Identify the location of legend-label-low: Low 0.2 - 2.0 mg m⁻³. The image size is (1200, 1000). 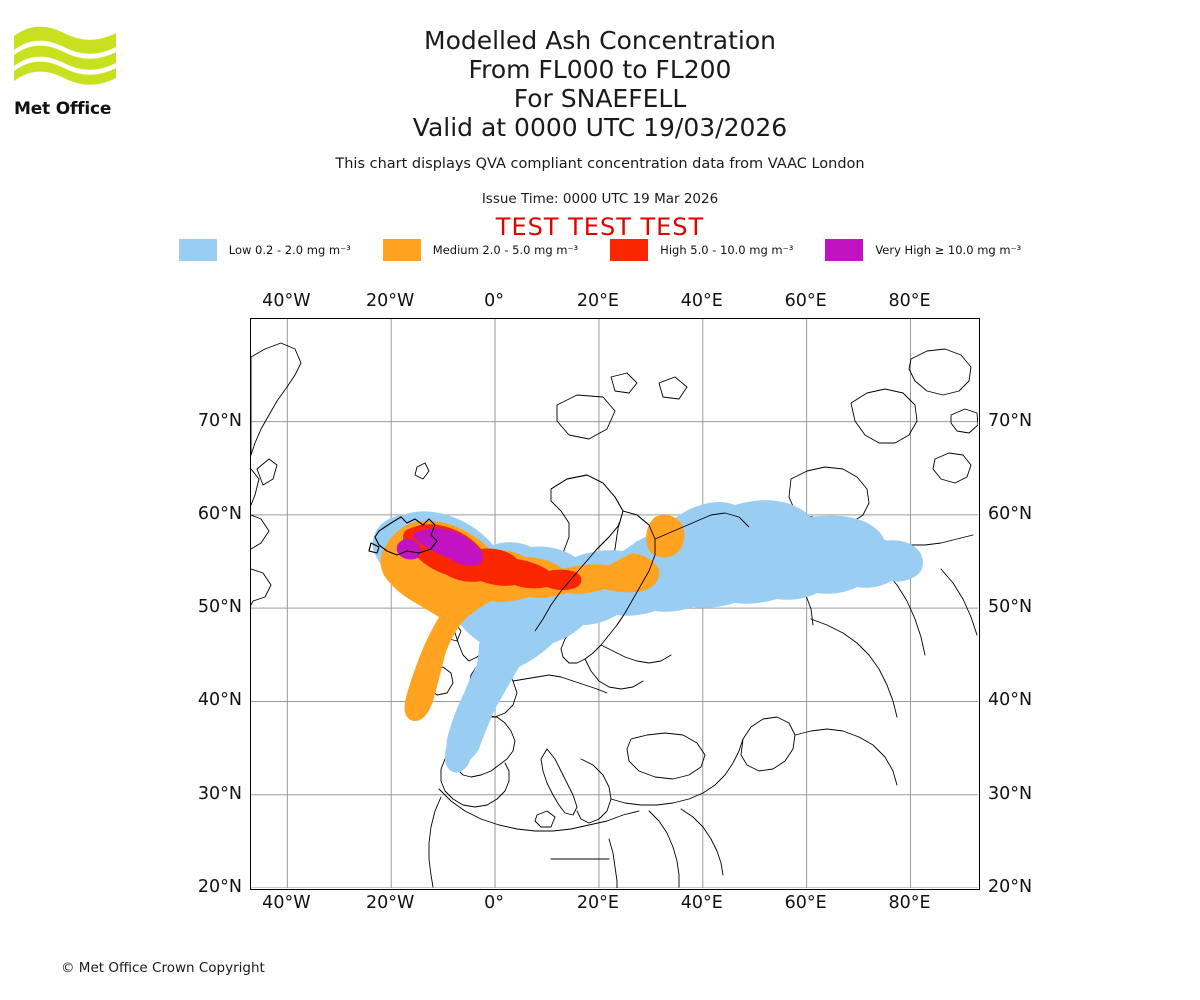
(289, 250).